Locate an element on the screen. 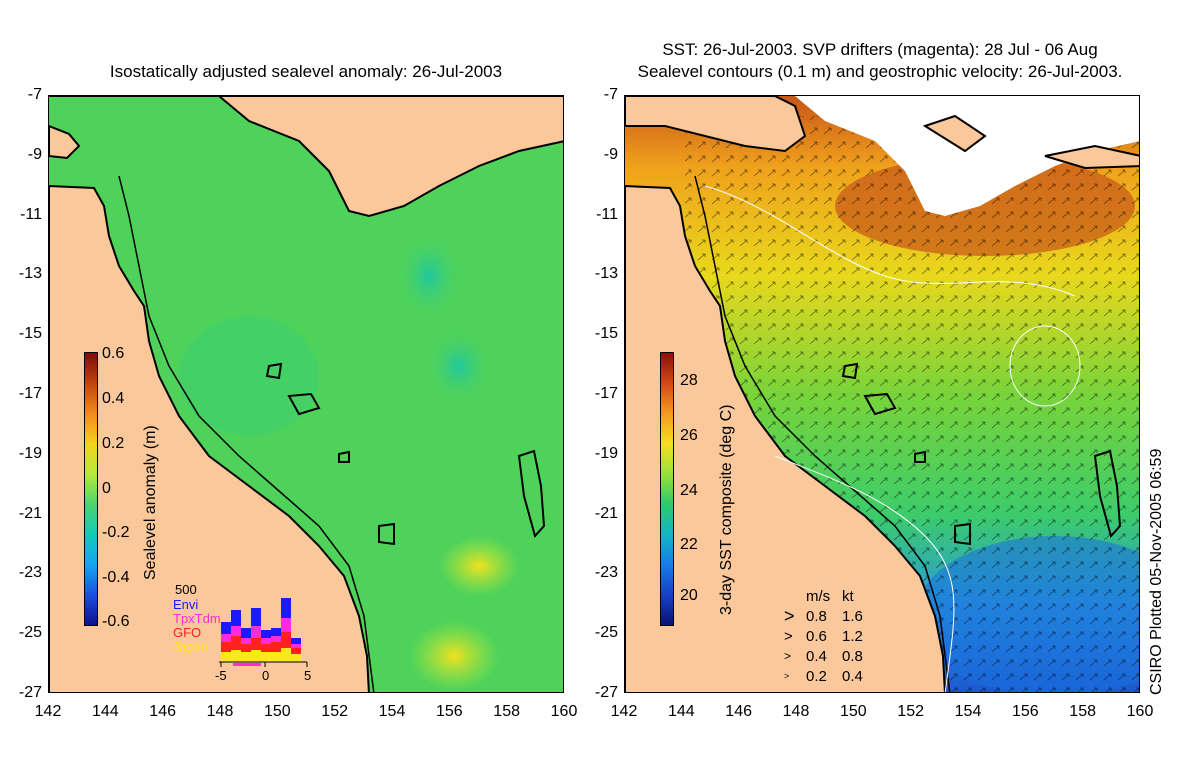 The width and height of the screenshot is (1200, 780). x-axis-tick-label: 158 is located at coordinates (1082, 711).